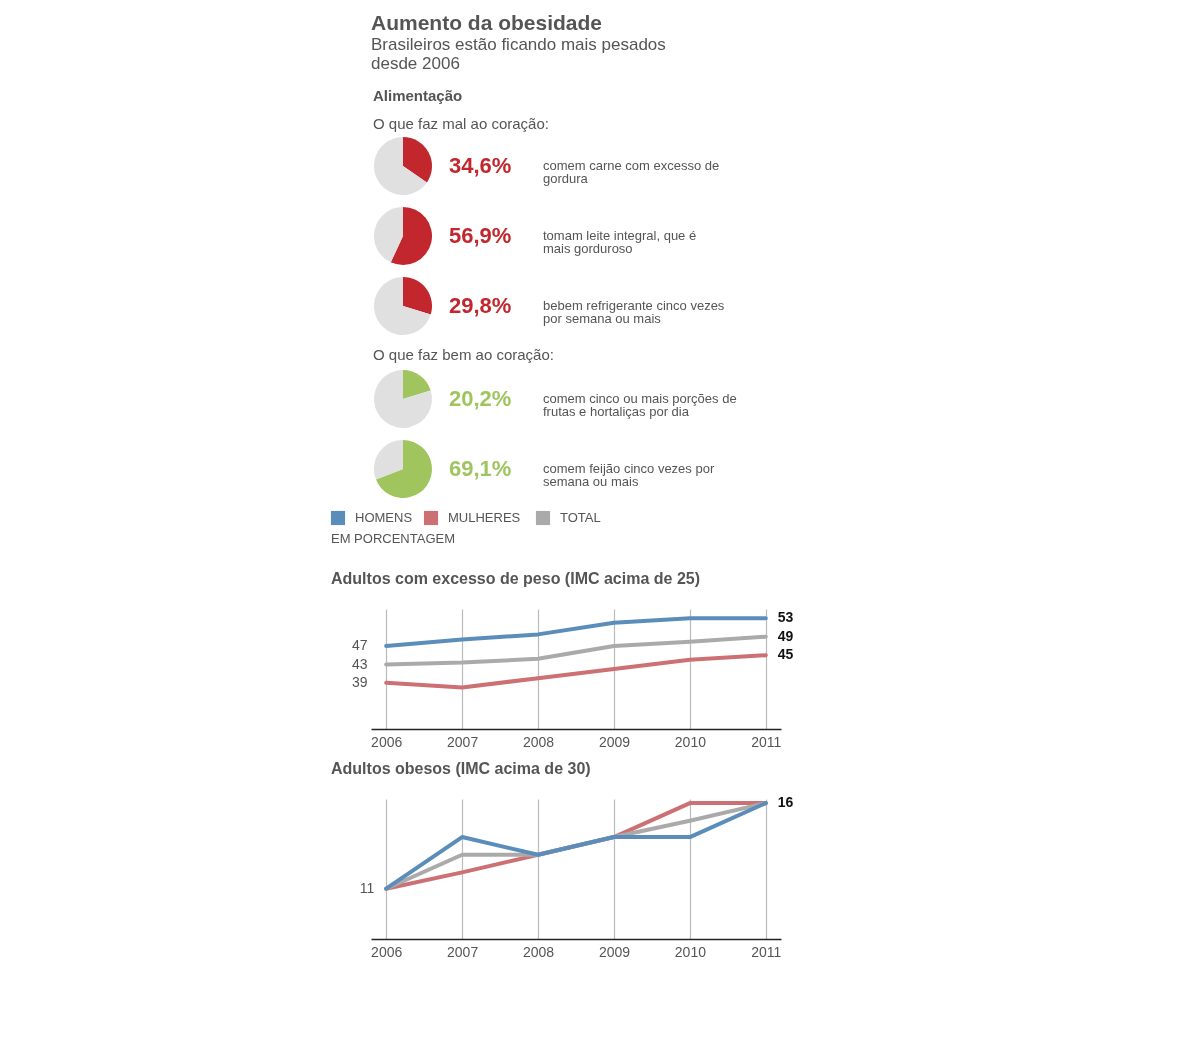 This screenshot has height=1043, width=1195. What do you see at coordinates (480, 398) in the screenshot?
I see `data-label: 20,2%` at bounding box center [480, 398].